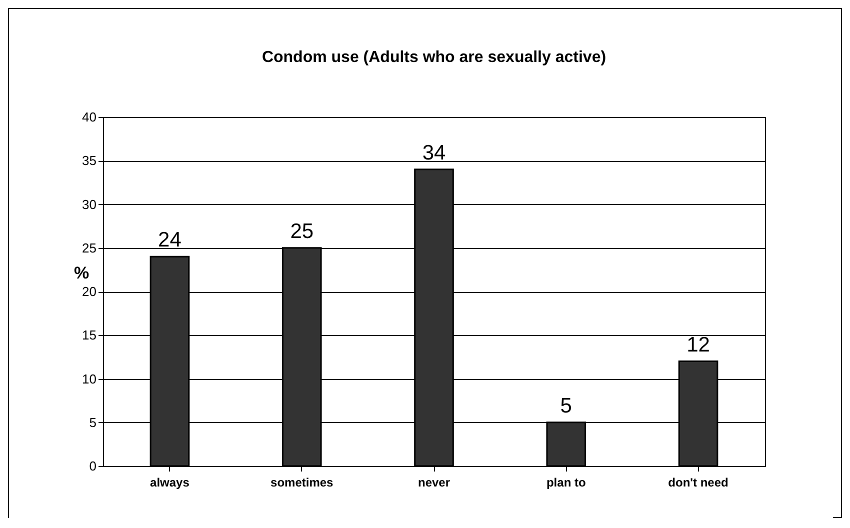 Image resolution: width=850 pixels, height=528 pixels. I want to click on y-tick-label: 40, so click(89, 117).